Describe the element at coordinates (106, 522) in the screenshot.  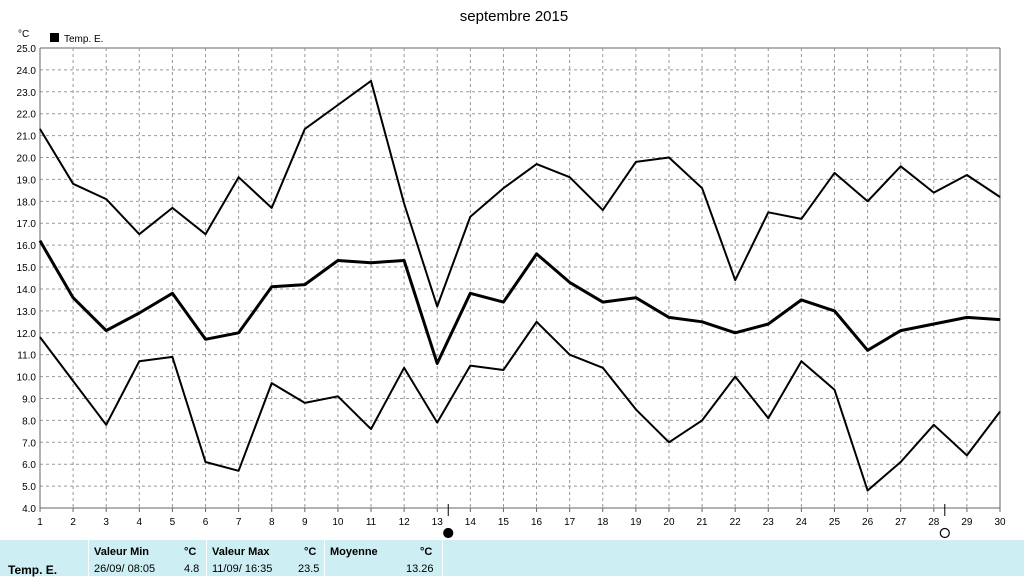
I see `x-tick-label: 3` at that location.